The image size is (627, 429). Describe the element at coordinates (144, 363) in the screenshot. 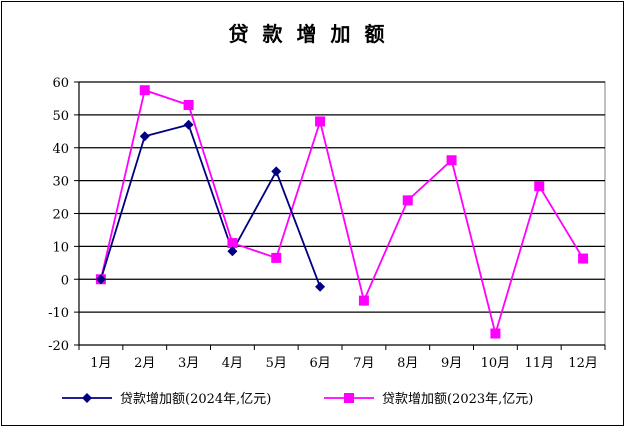

I see `x-tick-label: 2月` at that location.